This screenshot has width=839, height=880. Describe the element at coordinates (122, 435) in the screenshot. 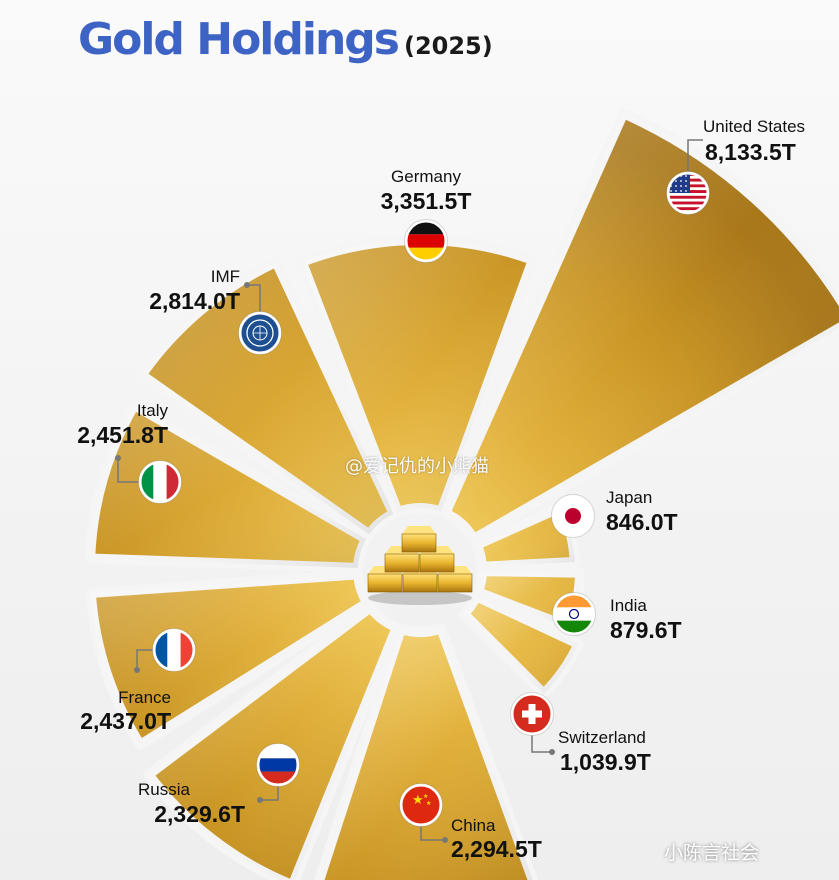

I see `value-italy: 2,451.8T` at that location.